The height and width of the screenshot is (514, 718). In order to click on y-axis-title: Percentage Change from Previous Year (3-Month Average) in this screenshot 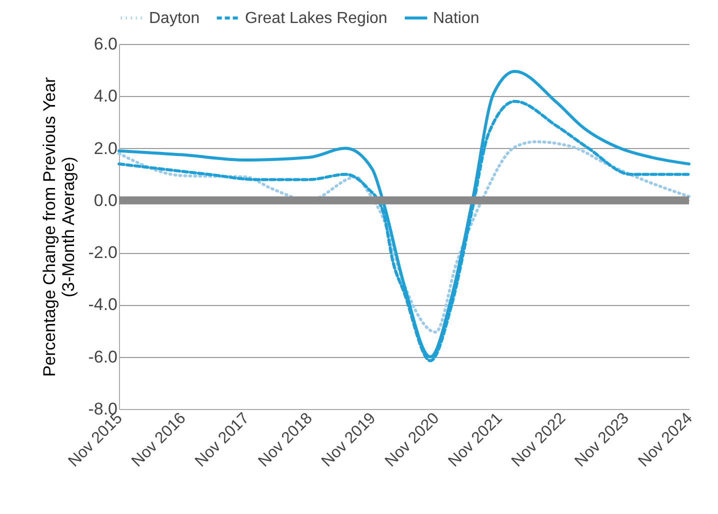, I will do `click(59, 226)`.